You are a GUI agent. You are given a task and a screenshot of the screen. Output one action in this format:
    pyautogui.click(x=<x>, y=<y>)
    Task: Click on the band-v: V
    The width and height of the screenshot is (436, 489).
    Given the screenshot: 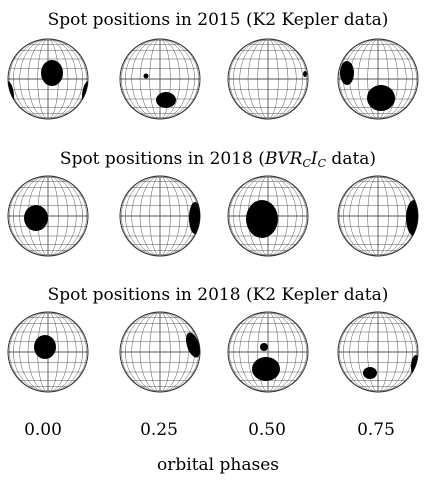 What is the action you would take?
    pyautogui.click(x=283, y=159)
    